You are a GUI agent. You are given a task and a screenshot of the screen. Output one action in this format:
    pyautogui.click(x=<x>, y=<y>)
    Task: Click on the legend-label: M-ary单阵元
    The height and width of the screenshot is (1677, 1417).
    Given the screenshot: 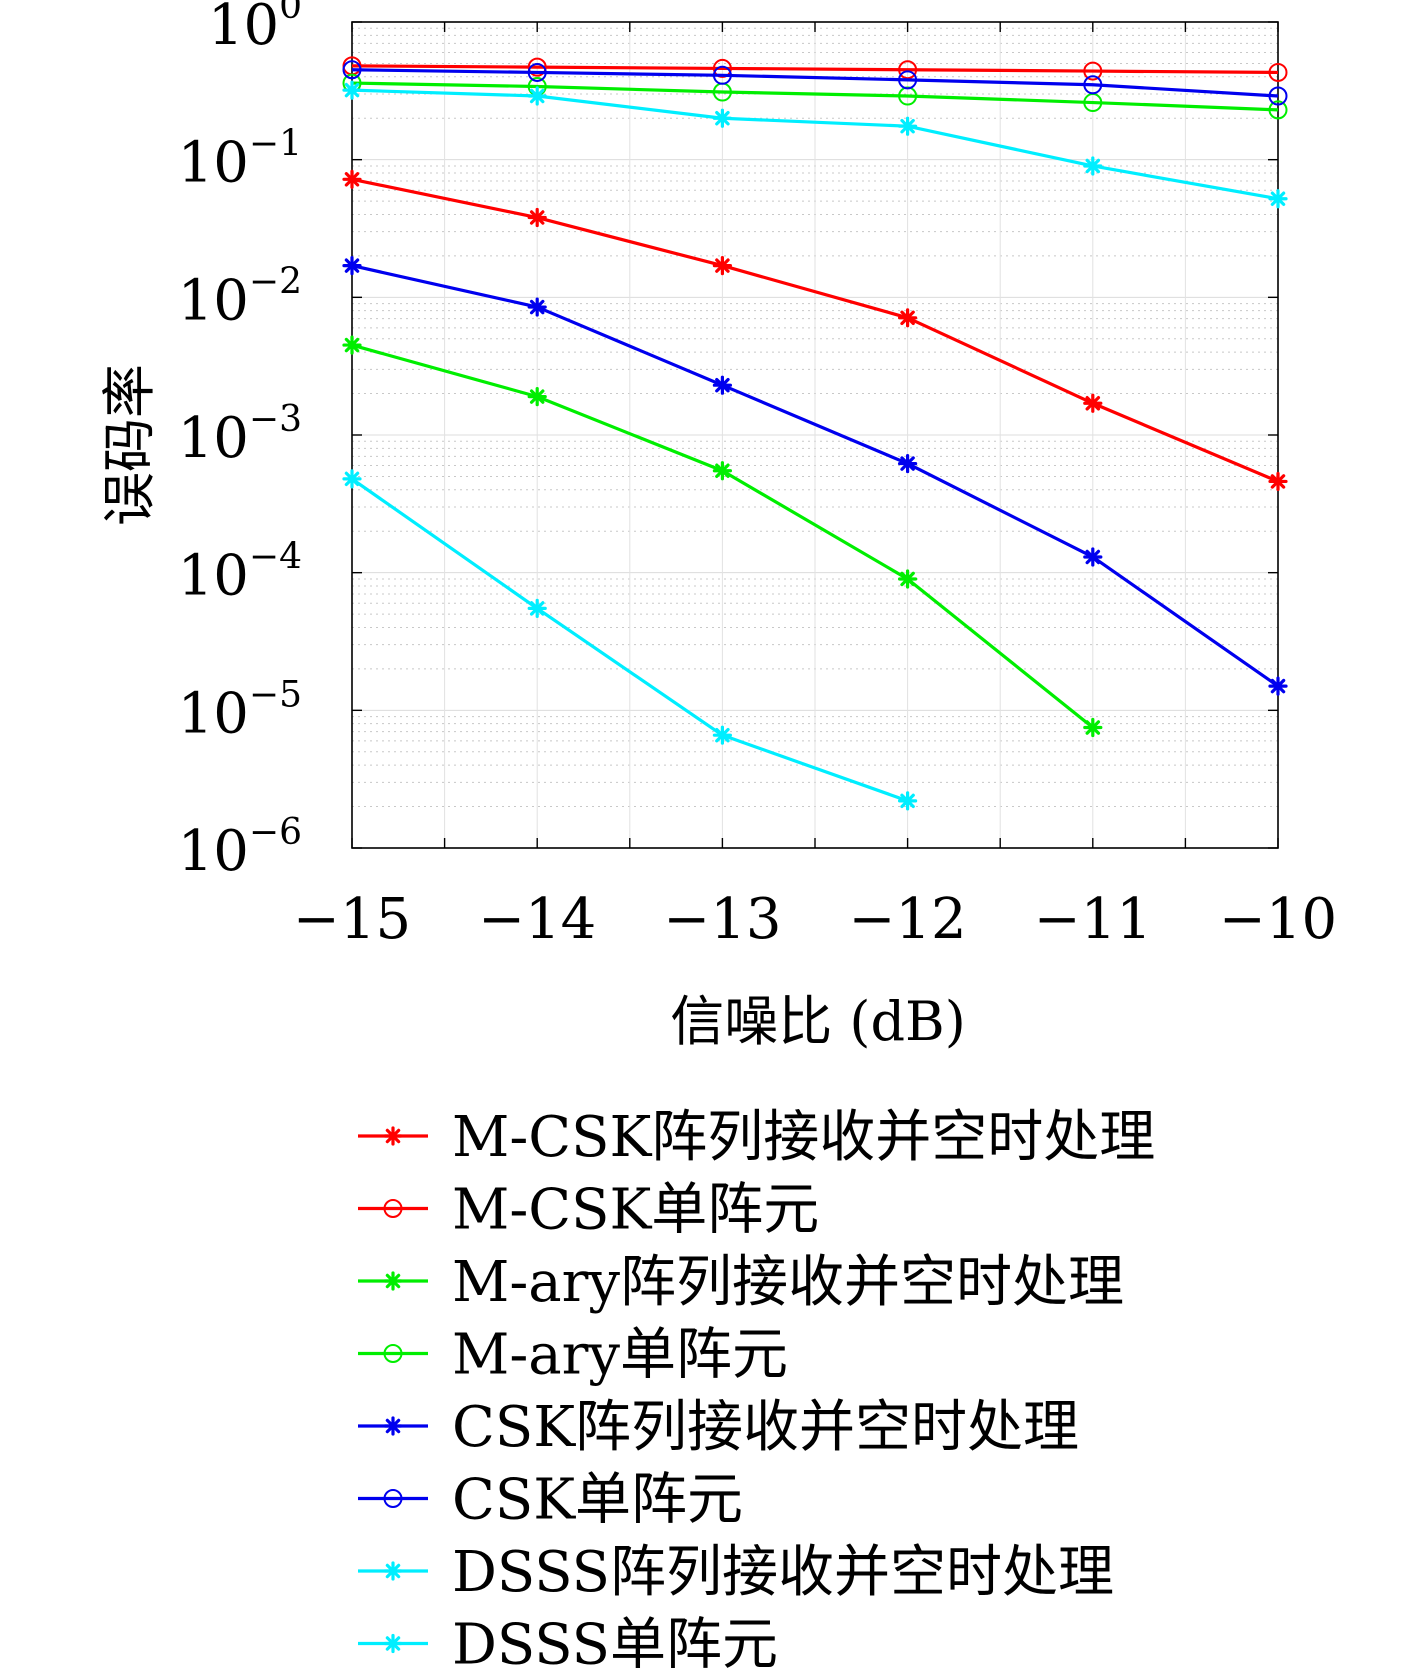 What is the action you would take?
    pyautogui.click(x=620, y=1355)
    